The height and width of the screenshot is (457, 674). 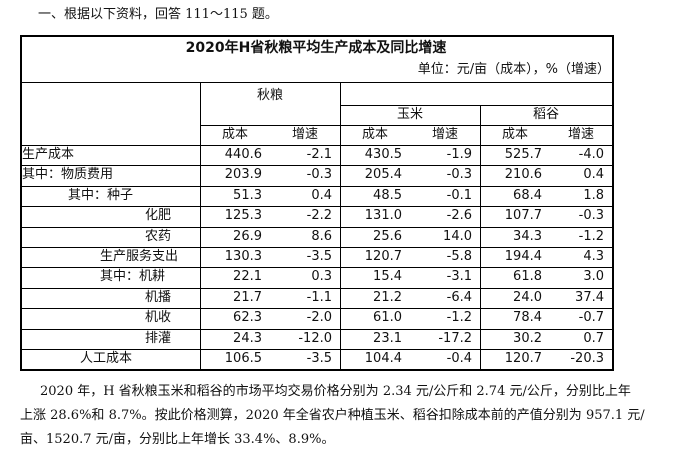 What do you see at coordinates (319, 154) in the screenshot?
I see `cell: -2.1` at bounding box center [319, 154].